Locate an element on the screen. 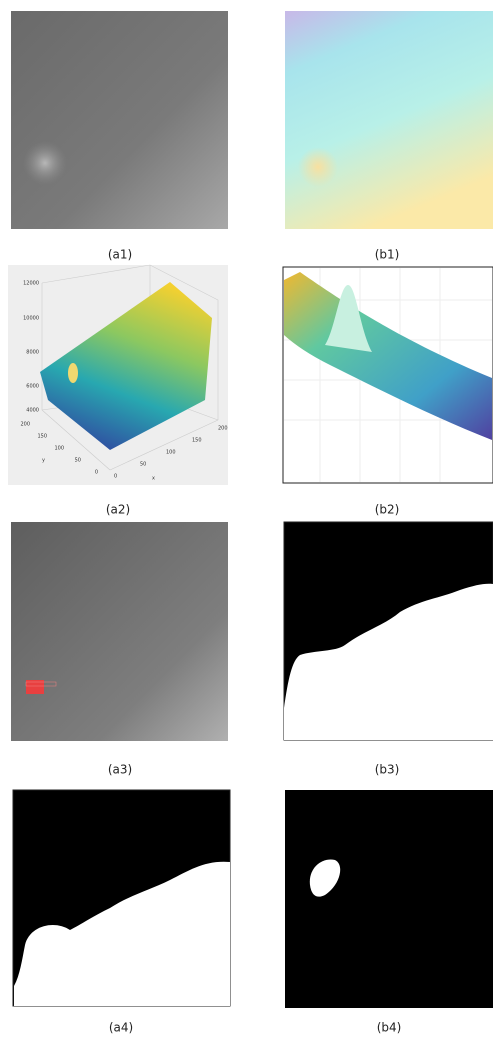 This screenshot has width=493, height=1041. y-tick-label: 0 is located at coordinates (96, 473).